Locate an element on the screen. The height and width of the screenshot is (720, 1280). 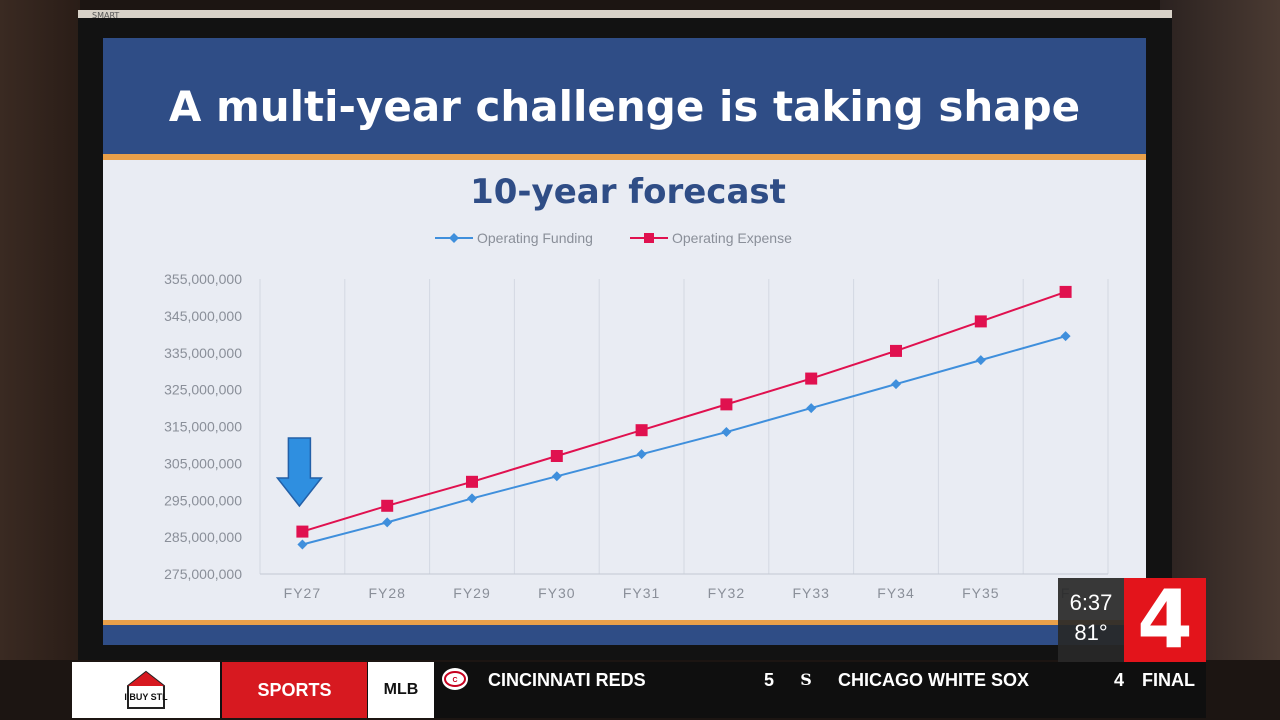
current-temperature: 81° is located at coordinates (1091, 632).